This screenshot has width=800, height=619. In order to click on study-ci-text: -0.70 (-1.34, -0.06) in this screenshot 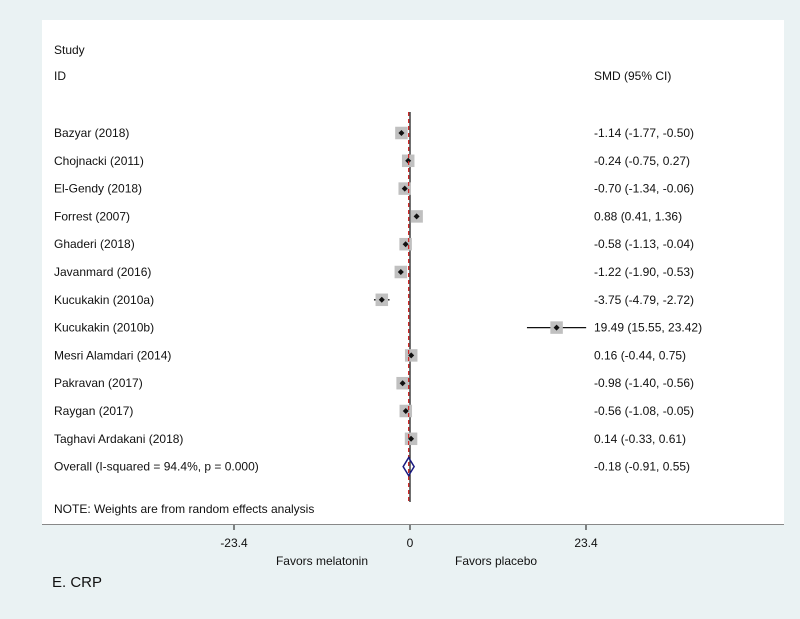, I will do `click(644, 189)`.